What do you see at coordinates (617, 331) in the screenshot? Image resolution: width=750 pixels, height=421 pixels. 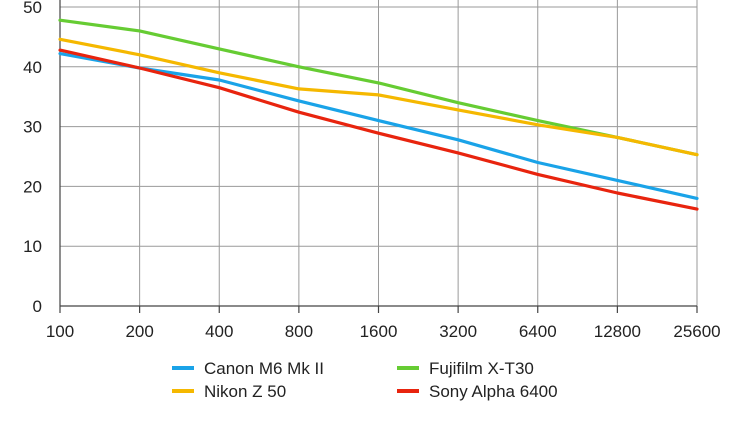 I see `x-tick-label: 12800` at bounding box center [617, 331].